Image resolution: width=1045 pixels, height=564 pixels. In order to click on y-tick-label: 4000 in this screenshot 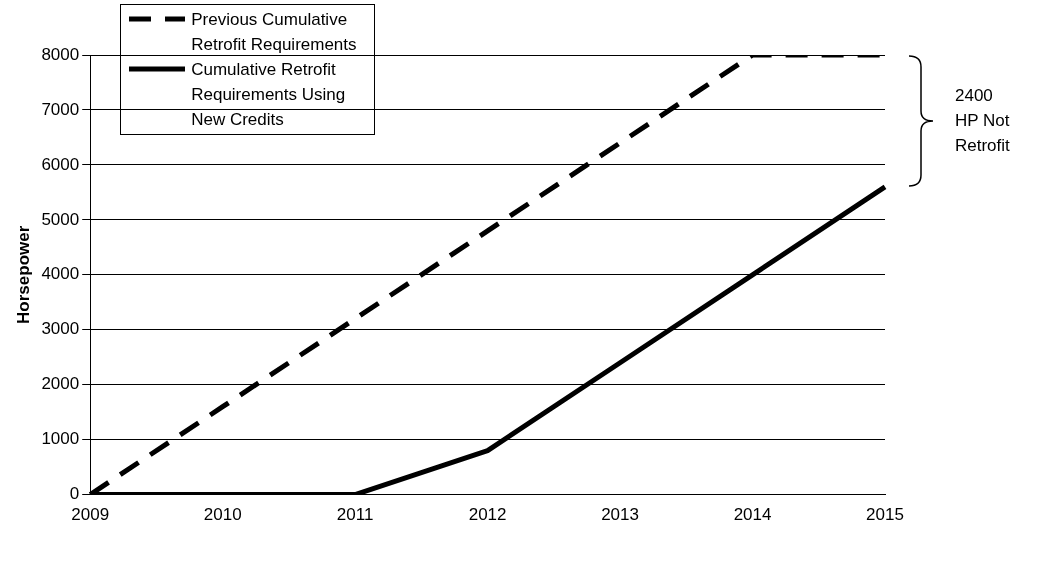, I will do `click(60, 274)`.